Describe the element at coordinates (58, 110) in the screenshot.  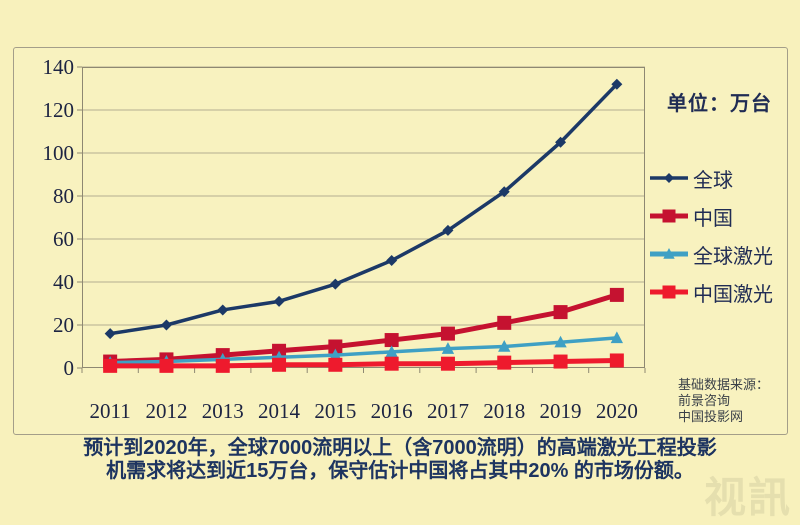
I see `y-tick-label: 120` at that location.